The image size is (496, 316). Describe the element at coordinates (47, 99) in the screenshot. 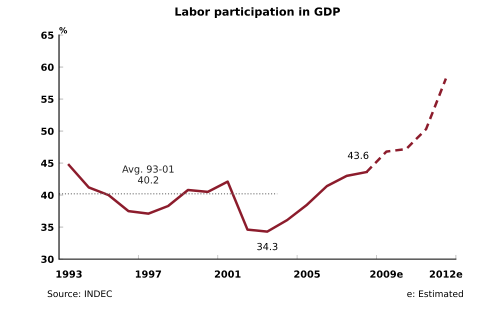

I see `y-tick-label: 55` at that location.